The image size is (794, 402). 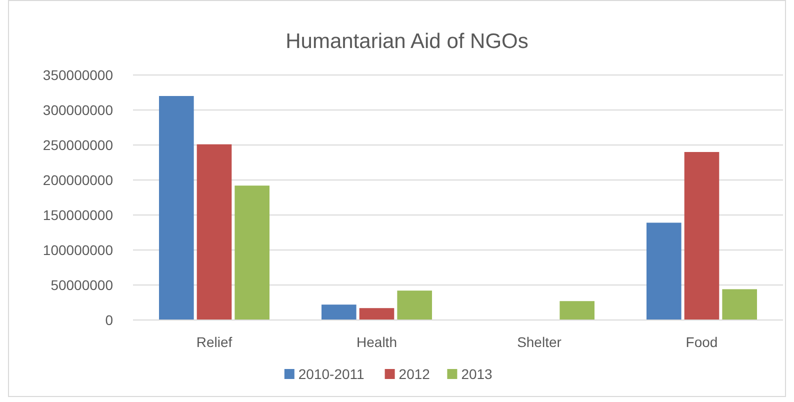 I want to click on y-tick-label: 250000000, so click(x=78, y=144).